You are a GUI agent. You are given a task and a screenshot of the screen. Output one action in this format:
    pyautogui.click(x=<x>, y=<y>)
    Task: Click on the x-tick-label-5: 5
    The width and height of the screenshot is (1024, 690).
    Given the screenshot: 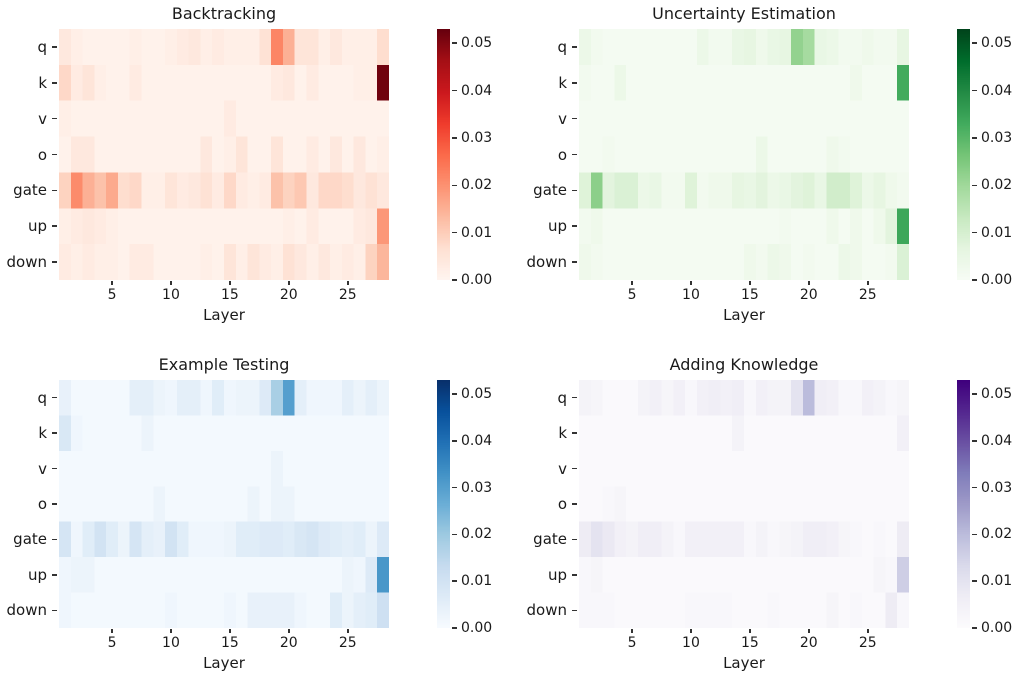 What is the action you would take?
    pyautogui.click(x=112, y=295)
    